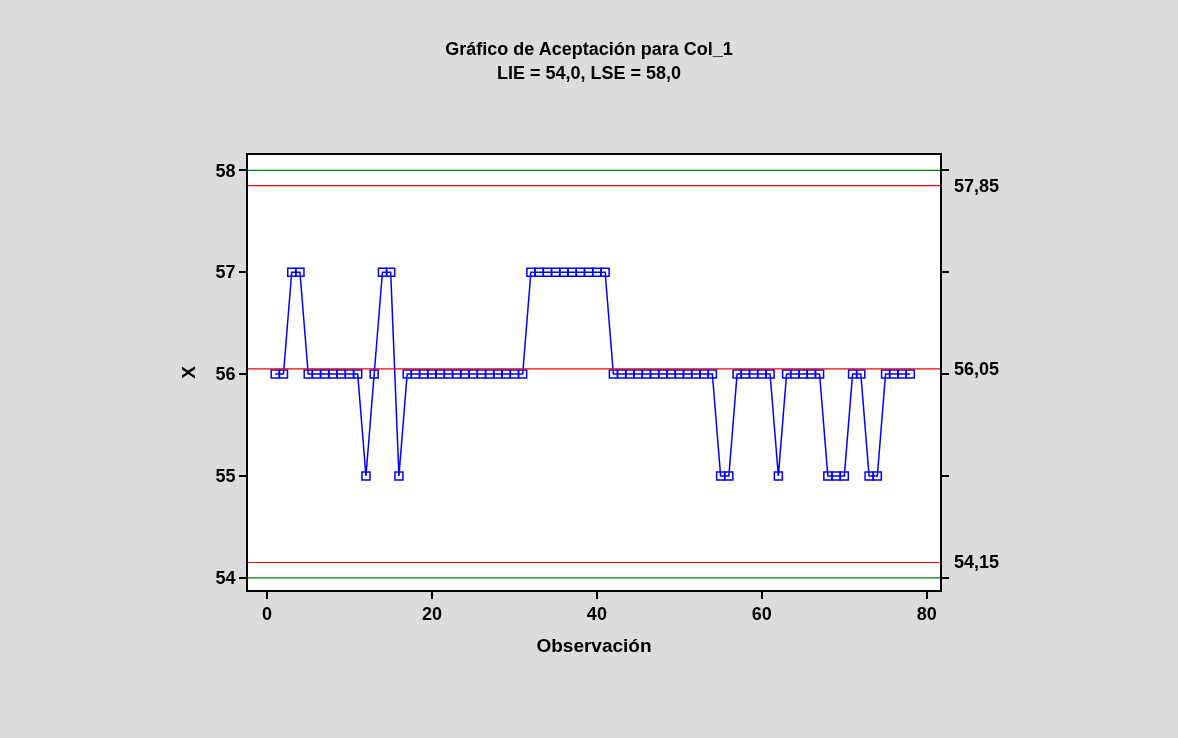  I want to click on x-tick-label: 60, so click(761, 614).